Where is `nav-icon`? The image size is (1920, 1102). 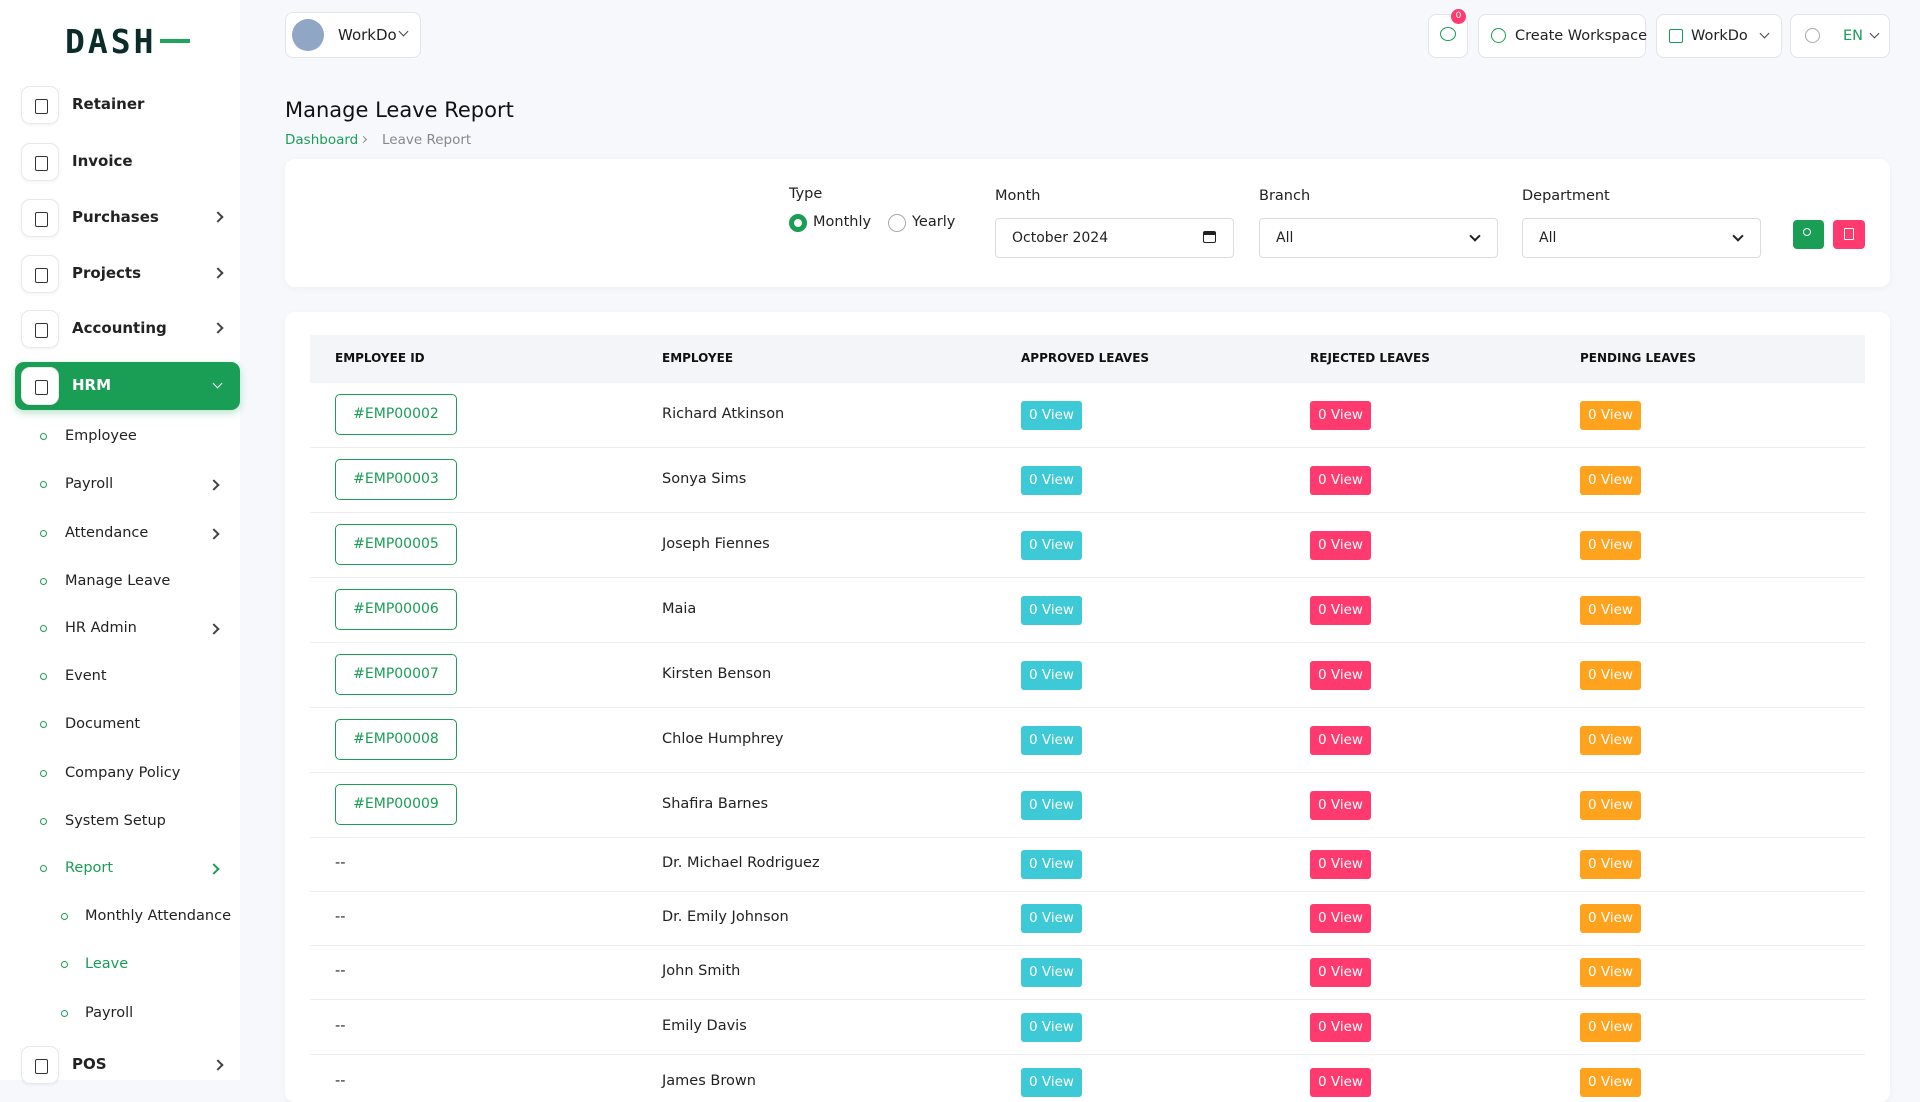 nav-icon is located at coordinates (40, 386).